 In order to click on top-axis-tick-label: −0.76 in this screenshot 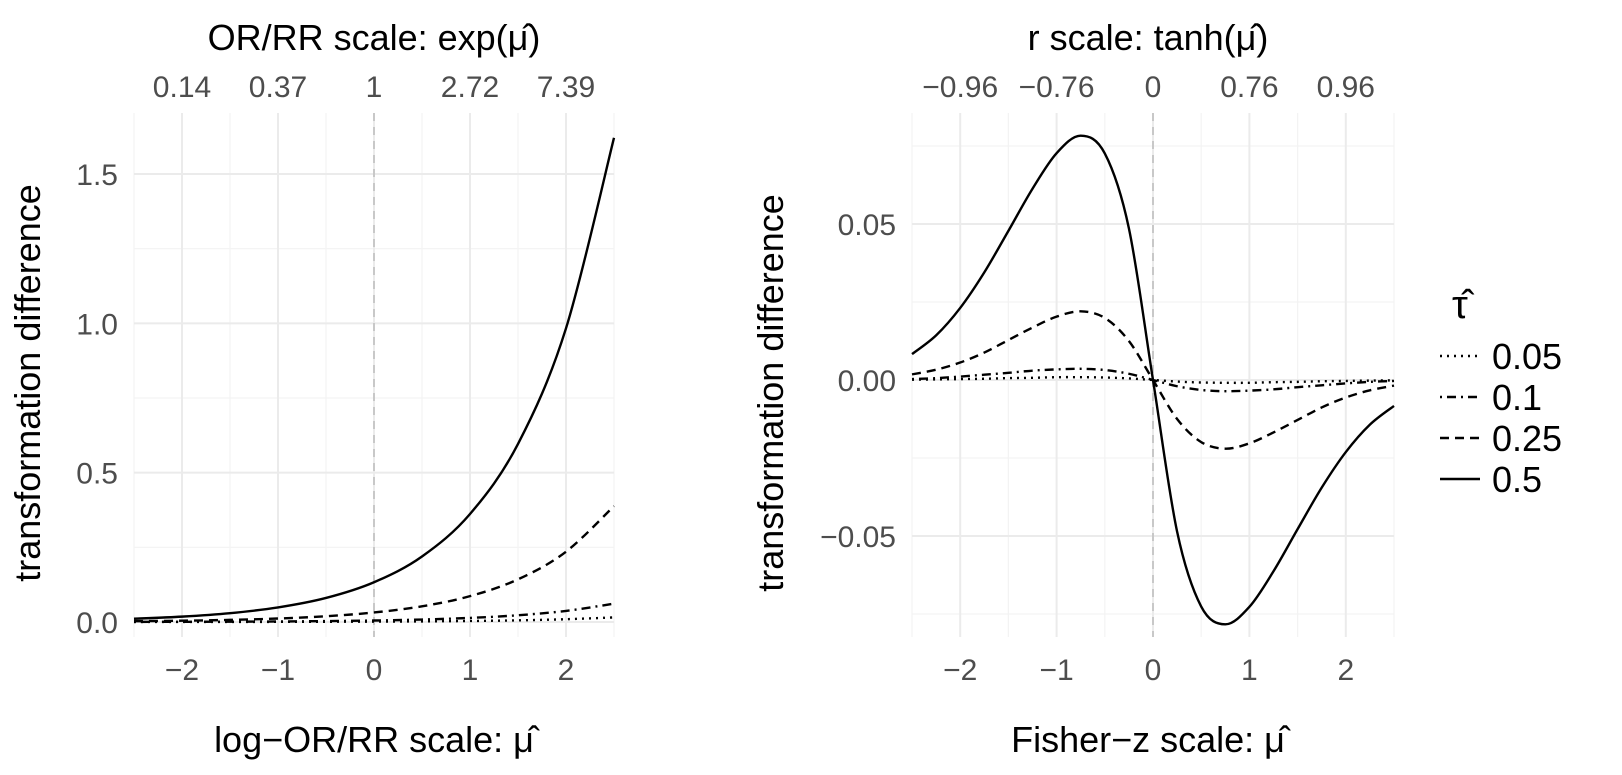, I will do `click(1057, 87)`.